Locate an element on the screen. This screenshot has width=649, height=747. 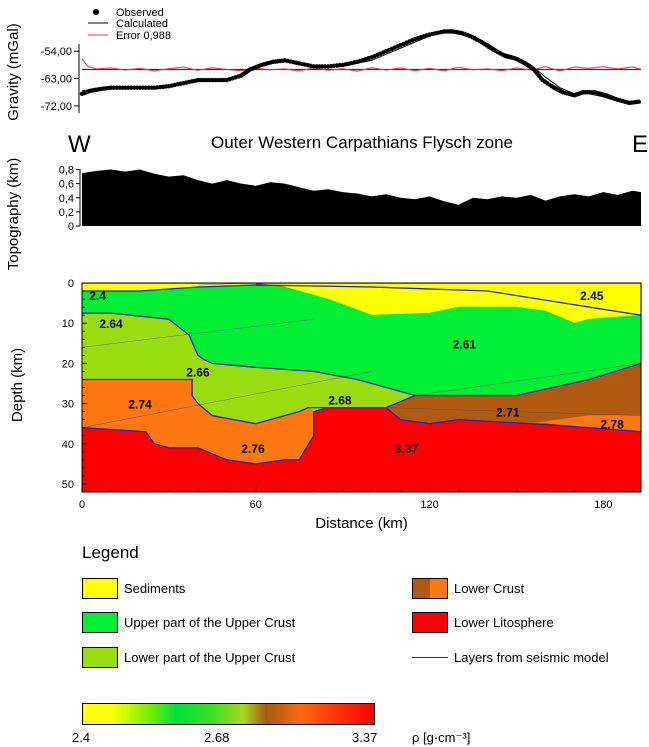
topography-y-tick-label: 0,4 is located at coordinates (66, 199).